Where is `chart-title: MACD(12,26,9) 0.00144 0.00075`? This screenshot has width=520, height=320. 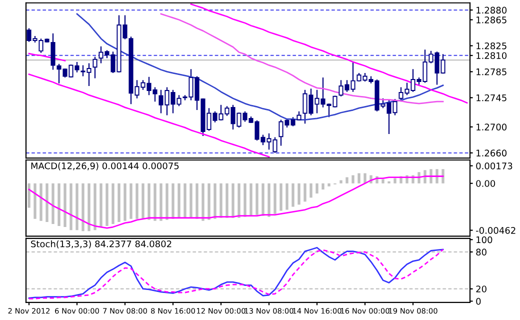 chart-title: MACD(12,26,9) 0.00144 0.00075 is located at coordinates (105, 166).